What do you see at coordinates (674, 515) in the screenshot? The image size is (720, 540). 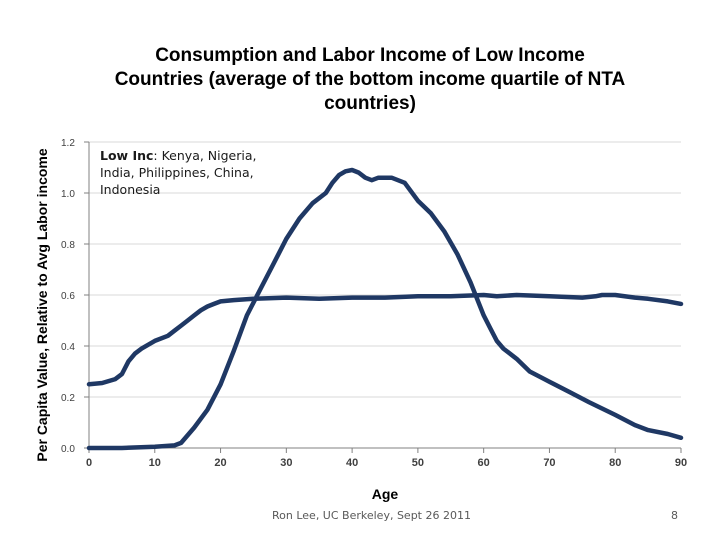 I see `page-number: 8` at bounding box center [674, 515].